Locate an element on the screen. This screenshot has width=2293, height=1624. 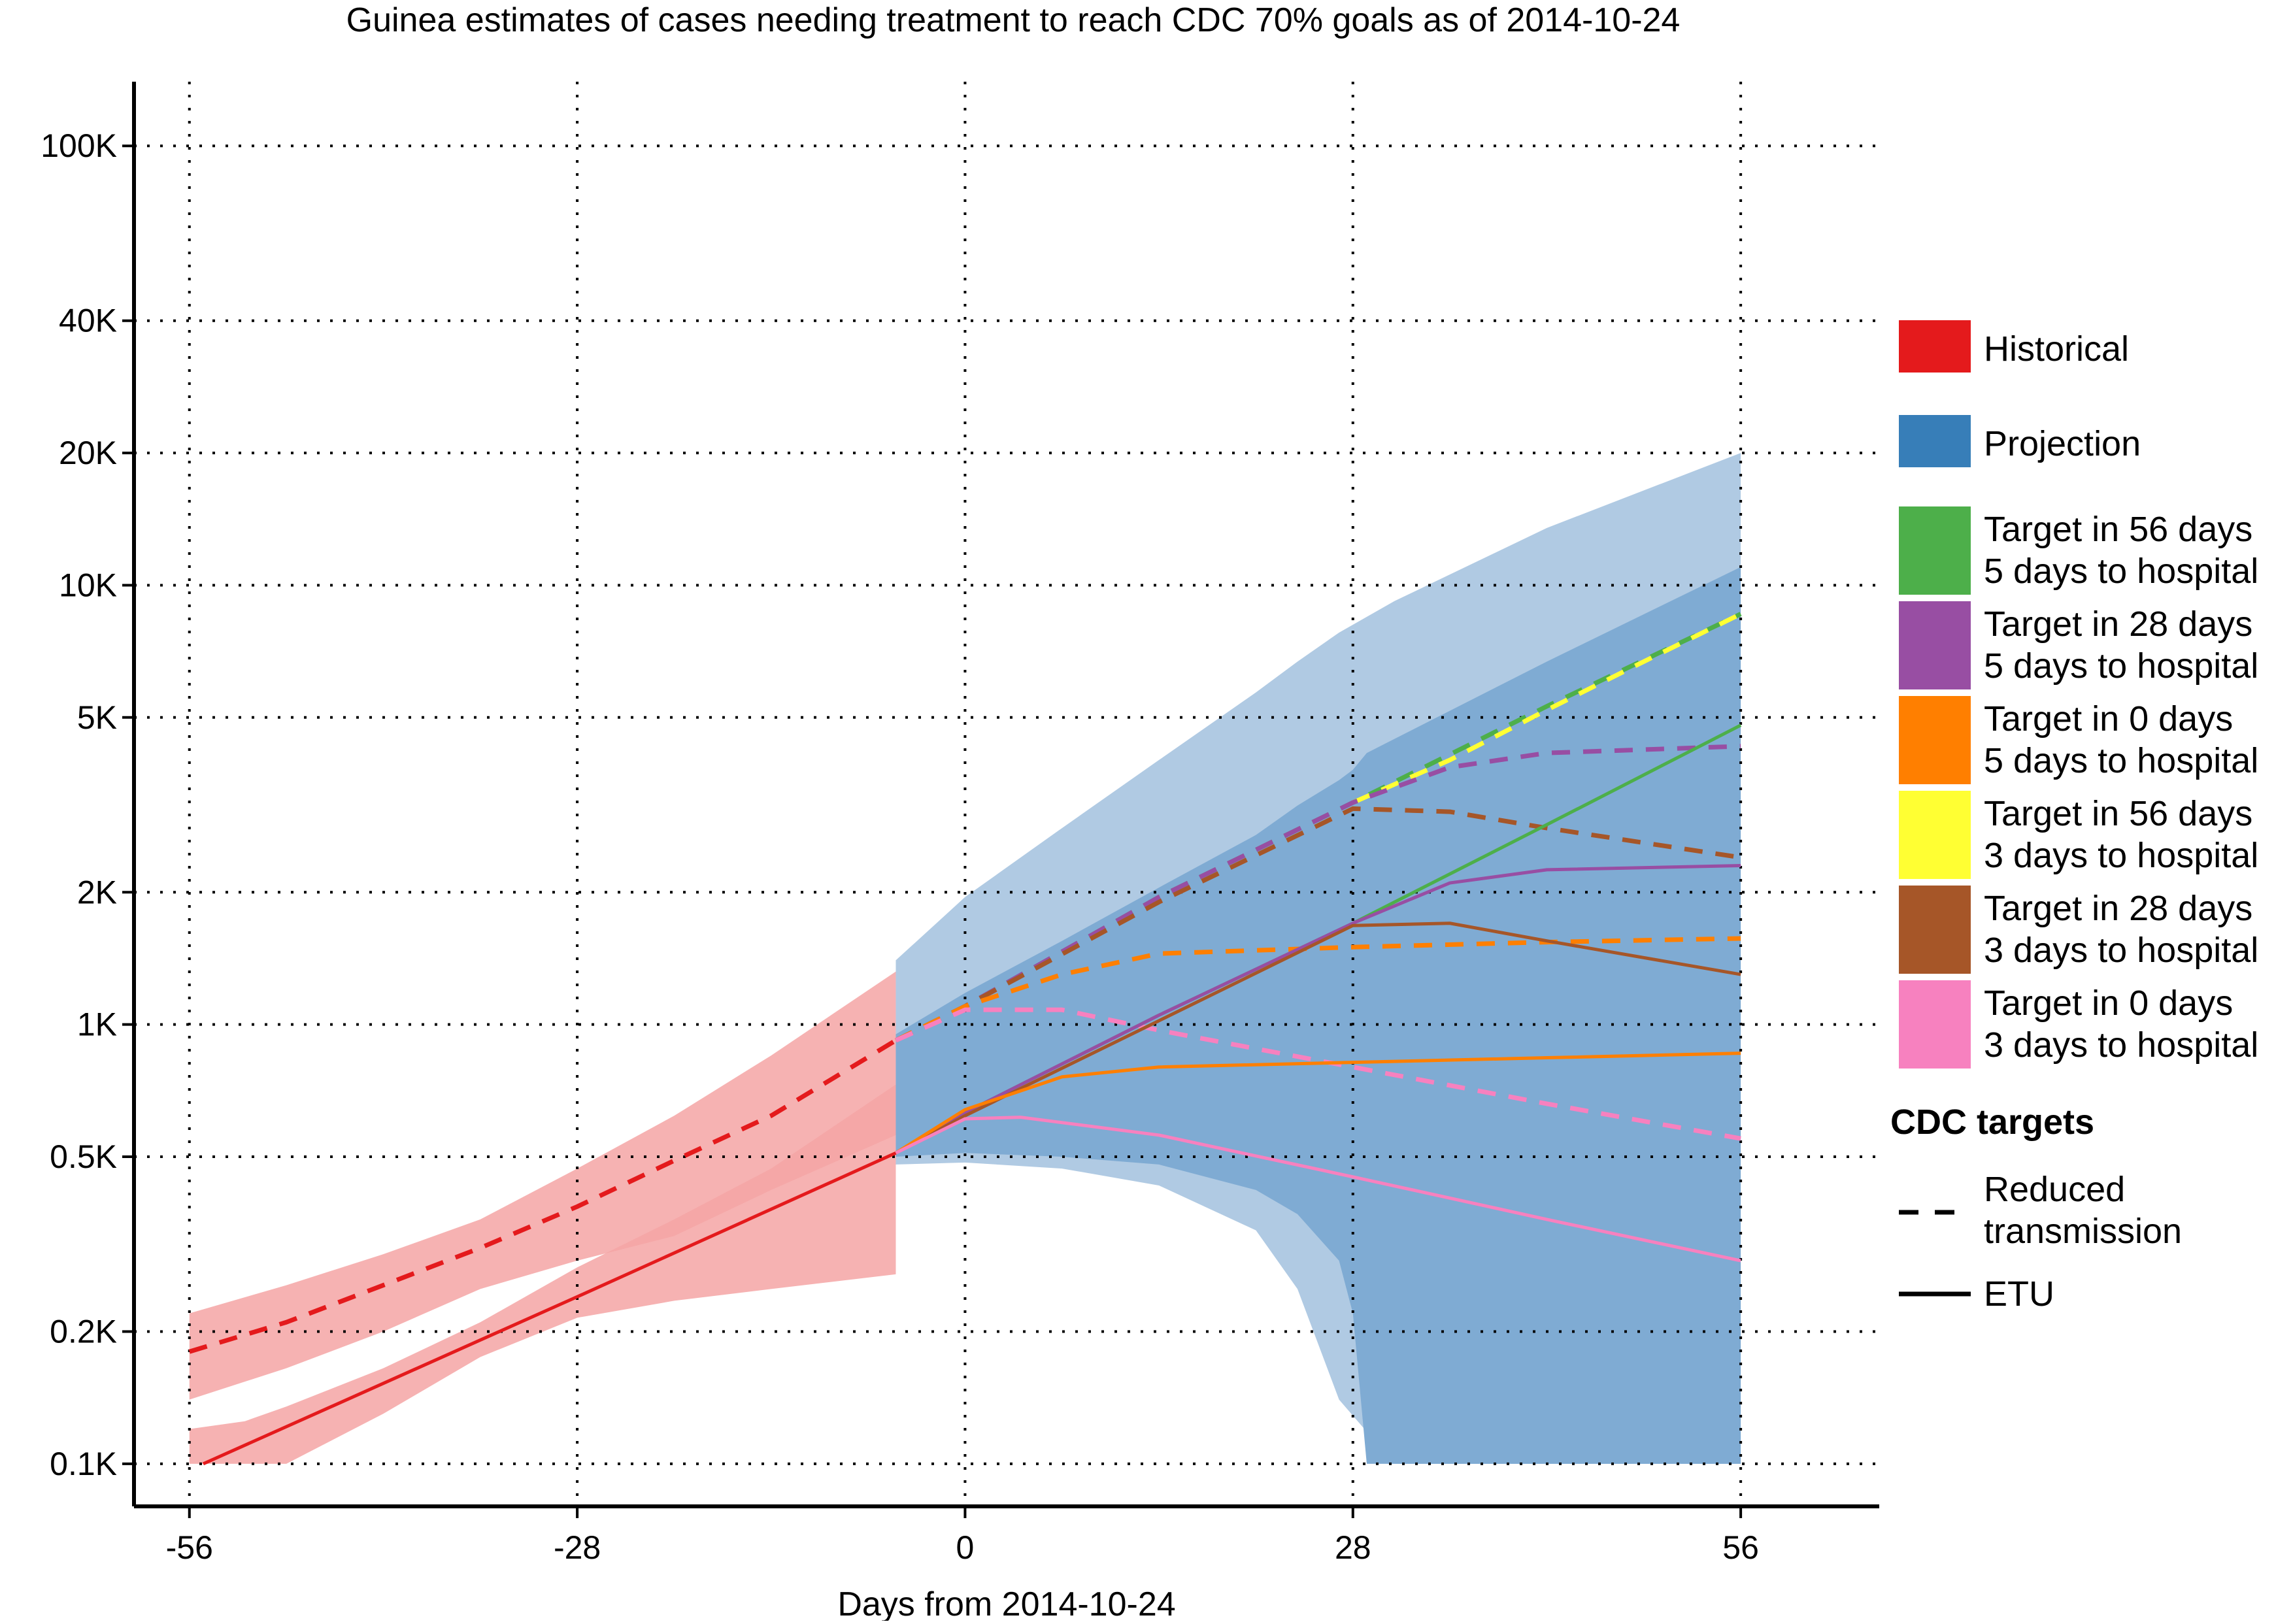
legend-label: Projection is located at coordinates (2062, 443).